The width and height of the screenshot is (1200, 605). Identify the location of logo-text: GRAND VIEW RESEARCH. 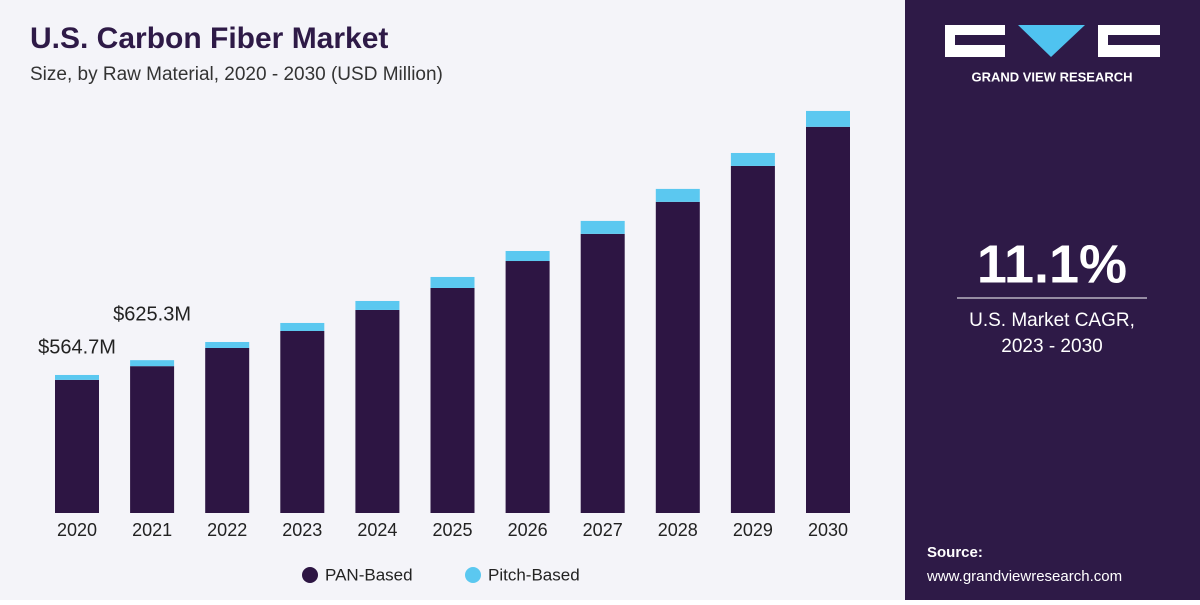
(1051, 76).